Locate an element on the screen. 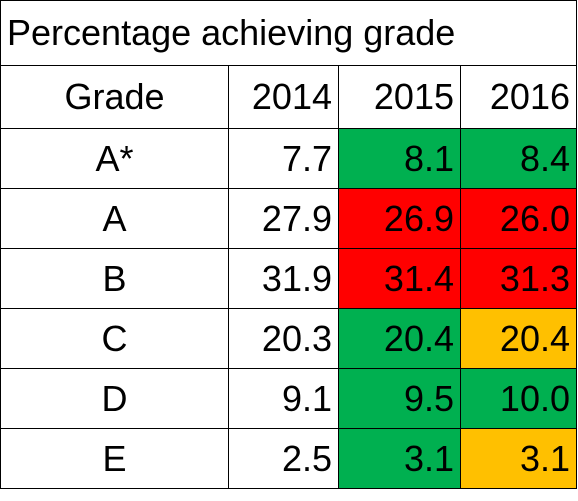 This screenshot has width=578, height=501. value-2015-cell: 26.9 is located at coordinates (399, 218).